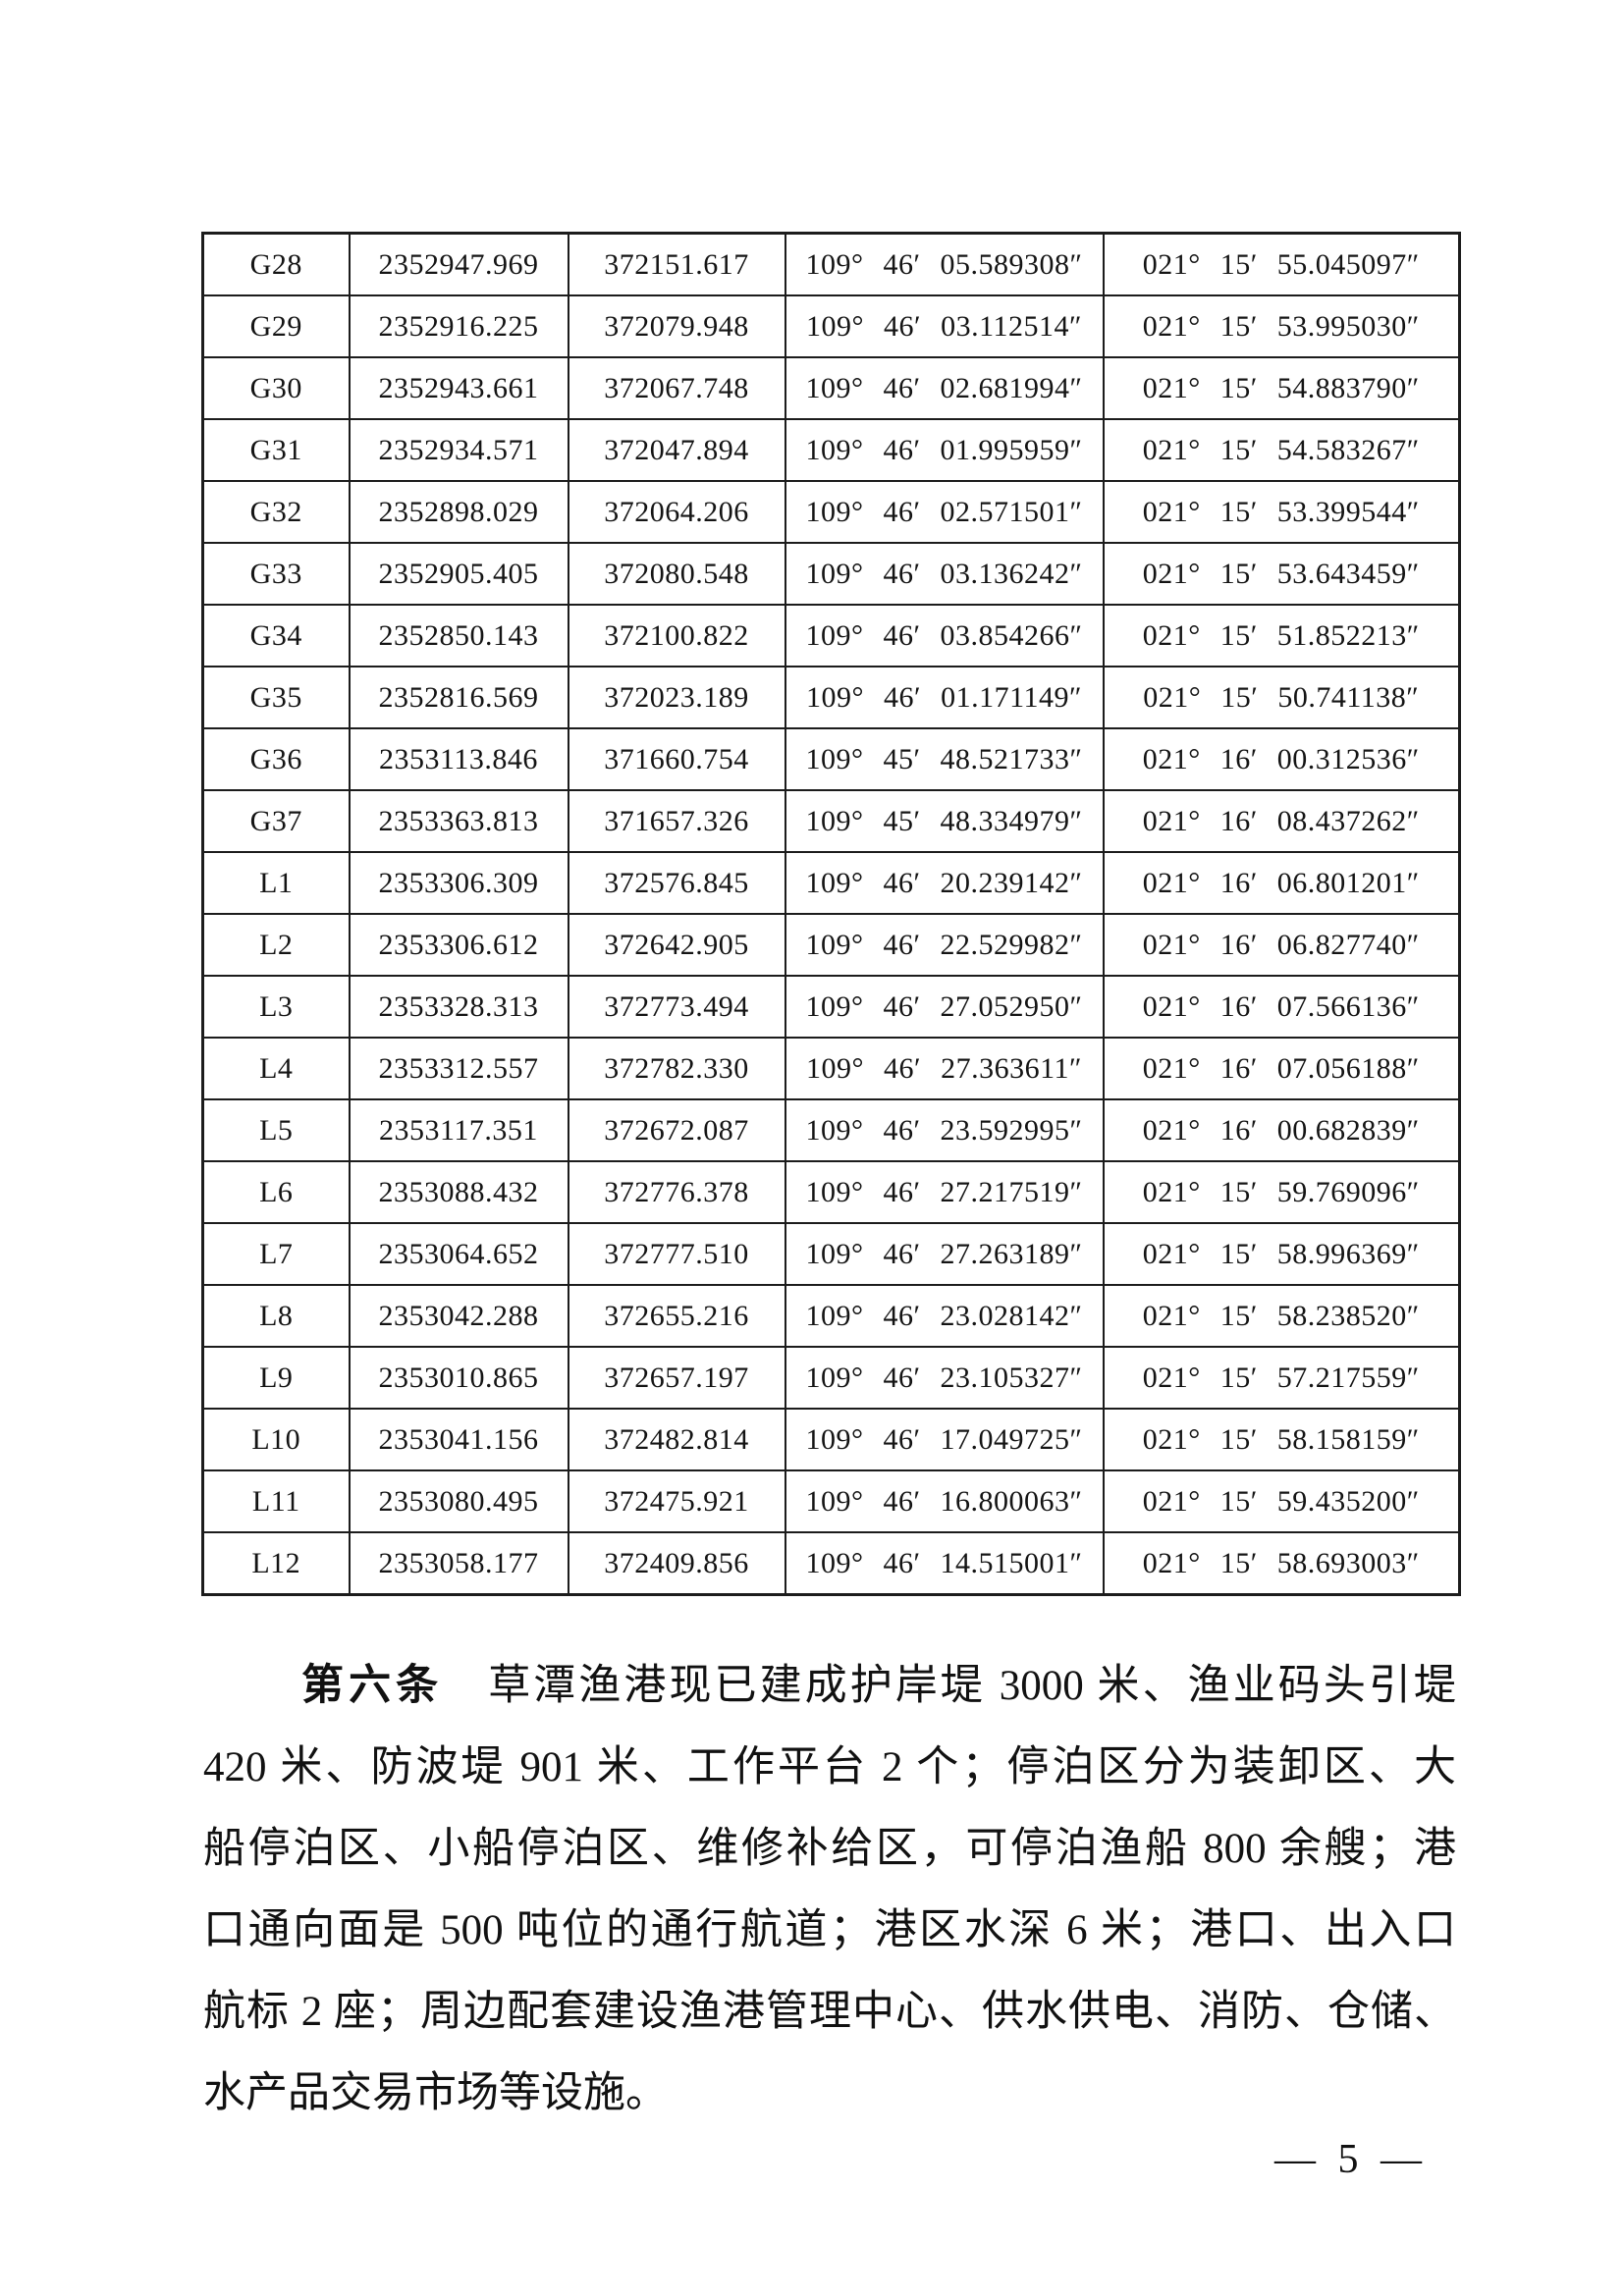 Image resolution: width=1624 pixels, height=2296 pixels. Describe the element at coordinates (676, 1254) in the screenshot. I see `cell-y: 372777.510` at that location.